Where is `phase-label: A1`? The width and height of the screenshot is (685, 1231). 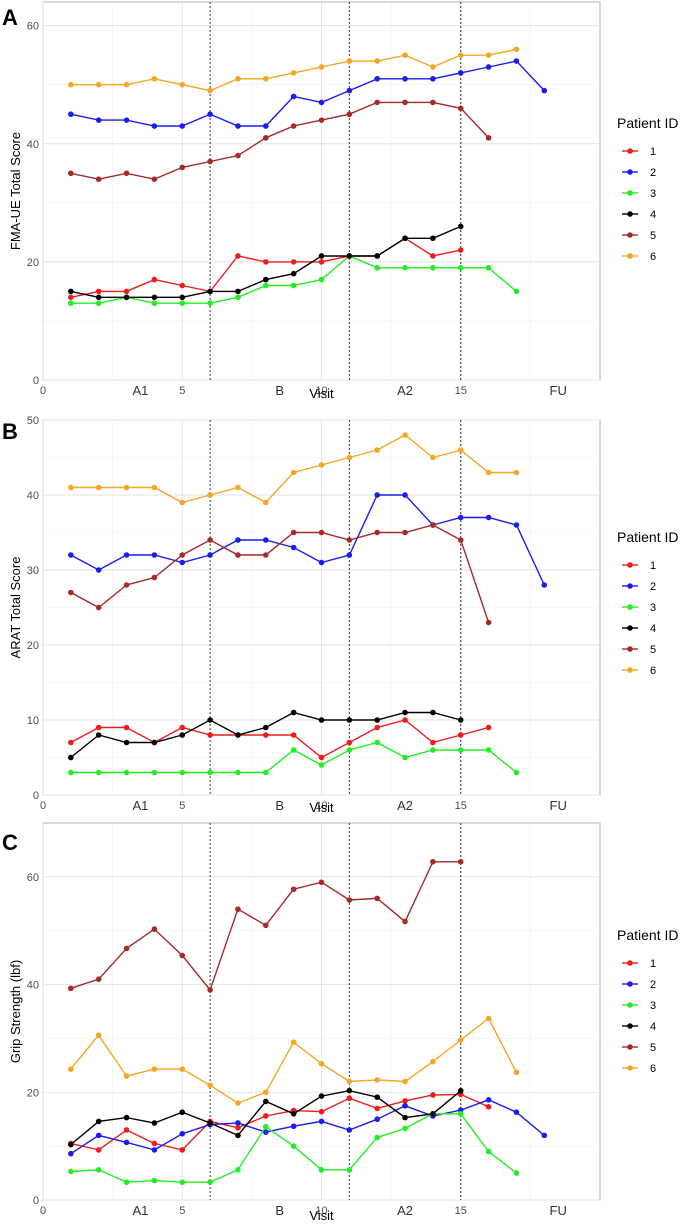 phase-label: A1 is located at coordinates (141, 390).